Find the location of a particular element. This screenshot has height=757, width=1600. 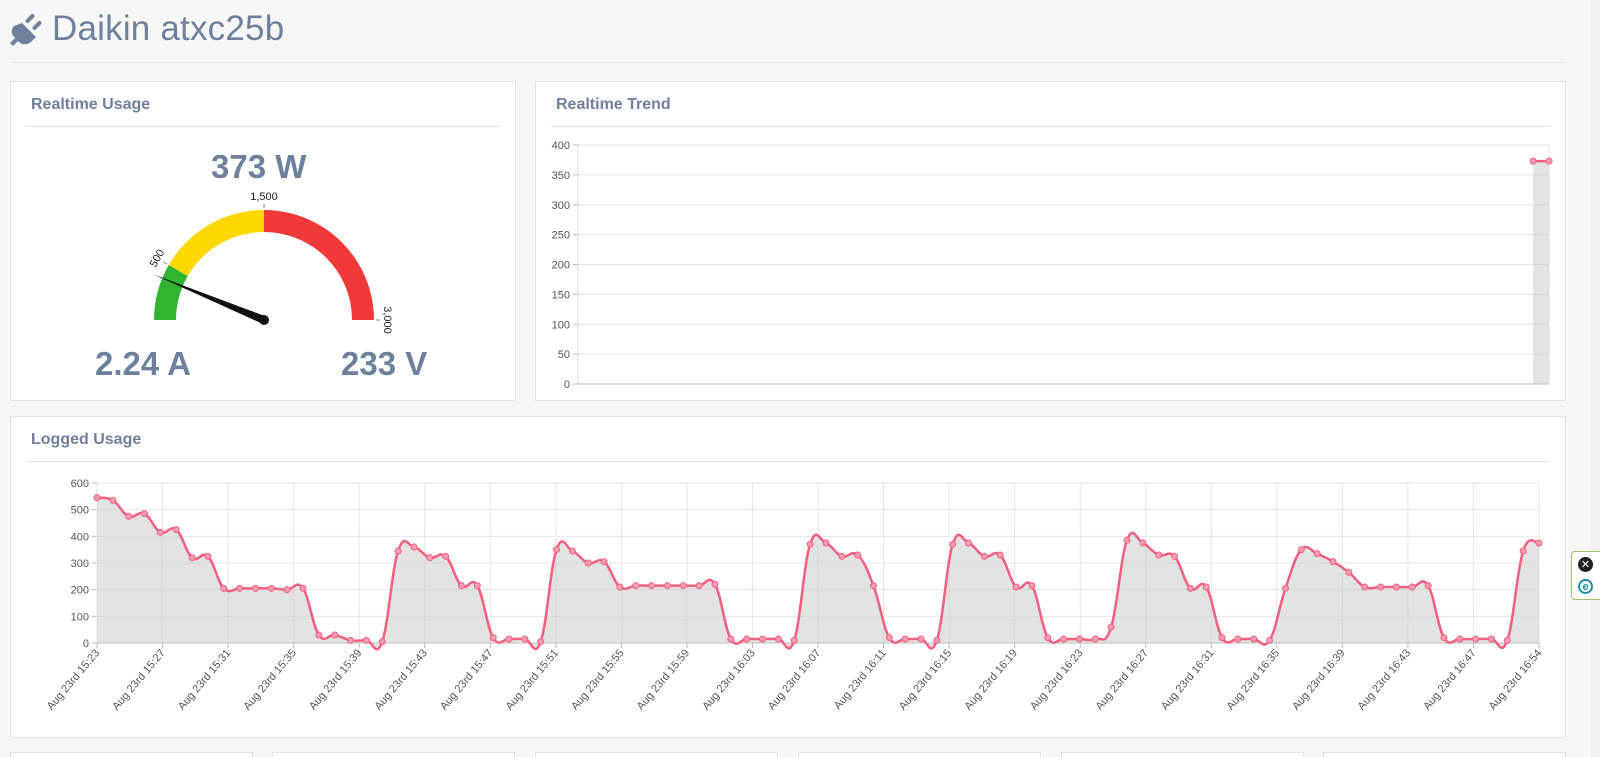

power-readout: 373 W is located at coordinates (259, 166).